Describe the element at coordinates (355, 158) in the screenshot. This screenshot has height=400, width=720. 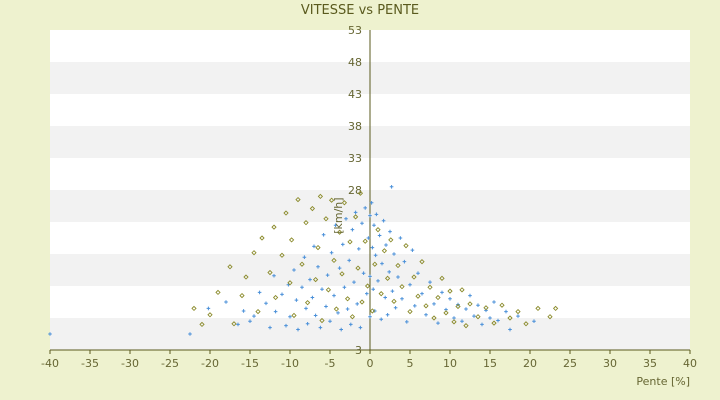
I see `y-tick-label: 33` at that location.